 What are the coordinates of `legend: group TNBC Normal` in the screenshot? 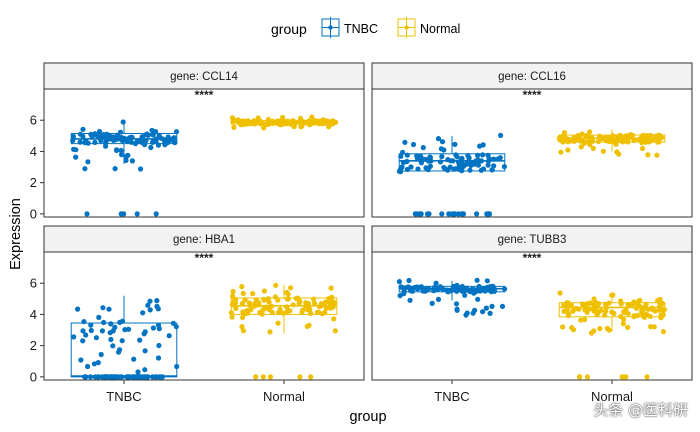 It's located at (365, 27).